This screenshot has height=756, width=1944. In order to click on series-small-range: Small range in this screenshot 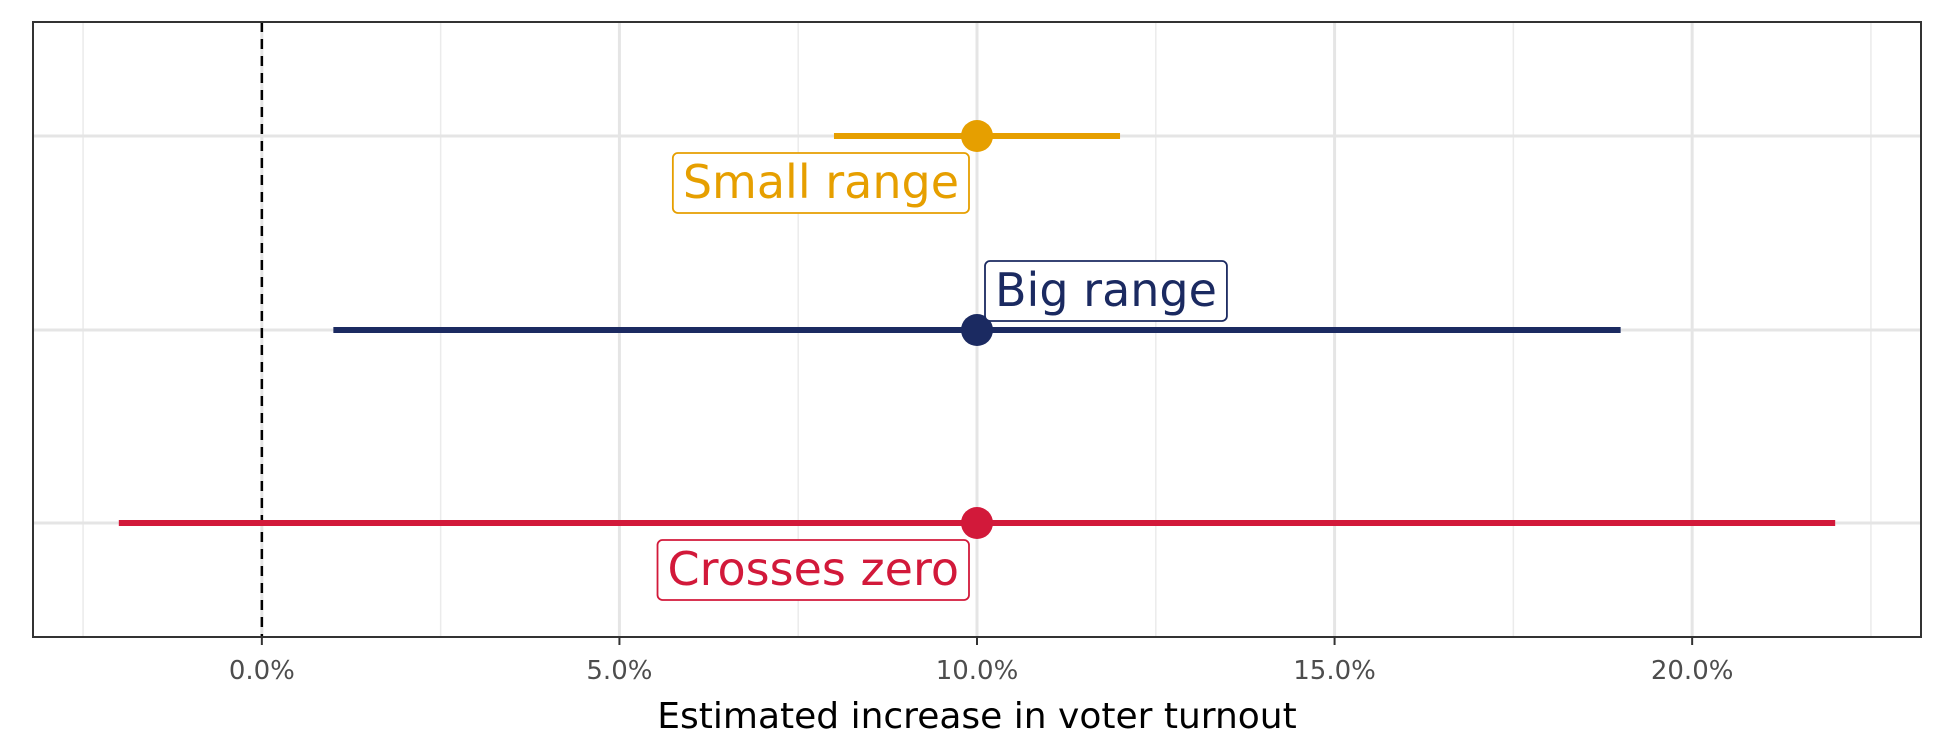, I will do `click(896, 167)`.